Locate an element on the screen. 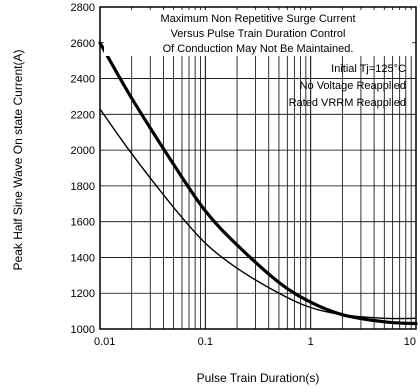 Image resolution: width=420 pixels, height=392 pixels. y-tick-label: 2200 is located at coordinates (83, 115).